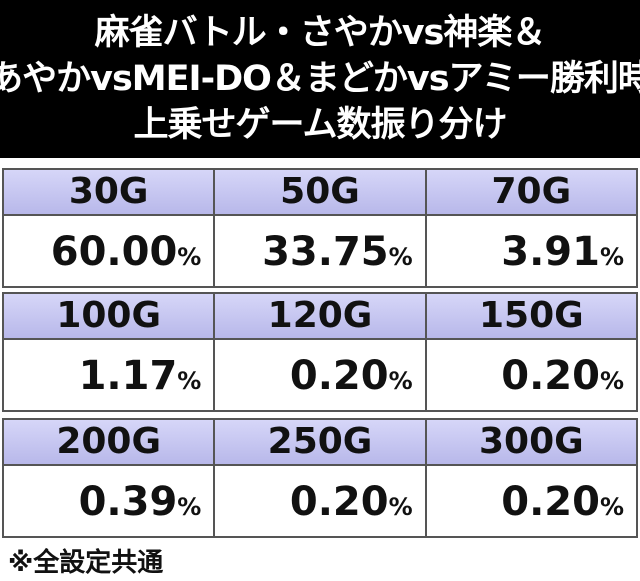 The height and width of the screenshot is (581, 640). I want to click on value-cell: 60.00%, so click(110, 251).